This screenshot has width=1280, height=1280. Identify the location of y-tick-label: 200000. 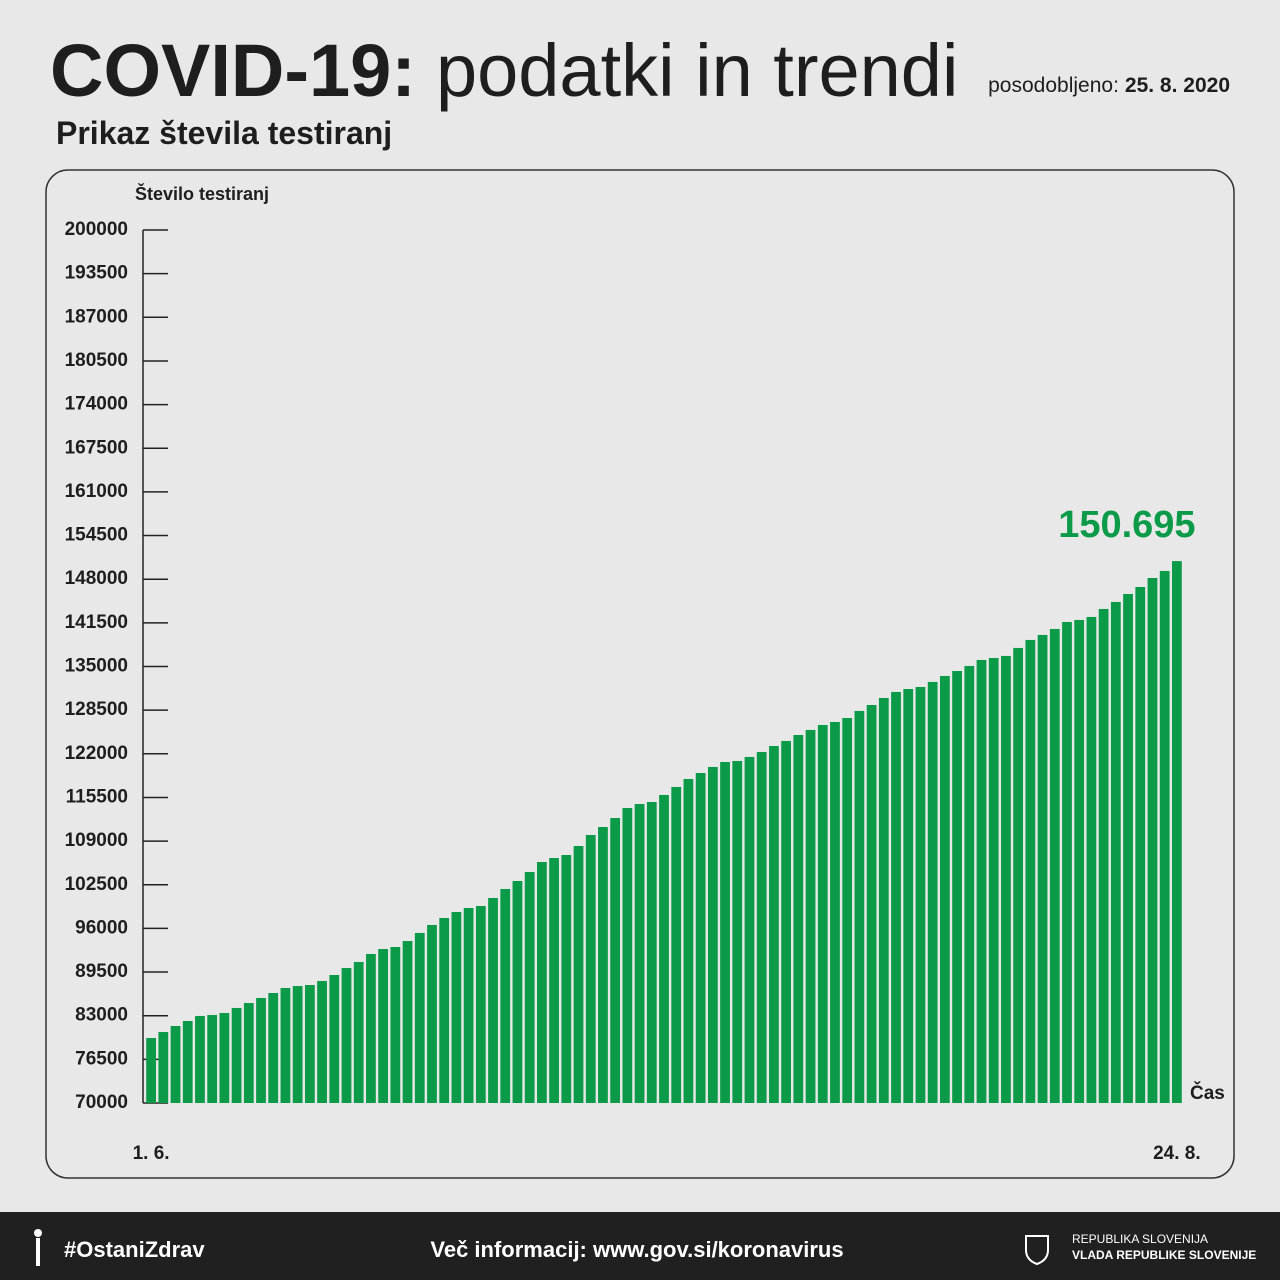
(96, 229).